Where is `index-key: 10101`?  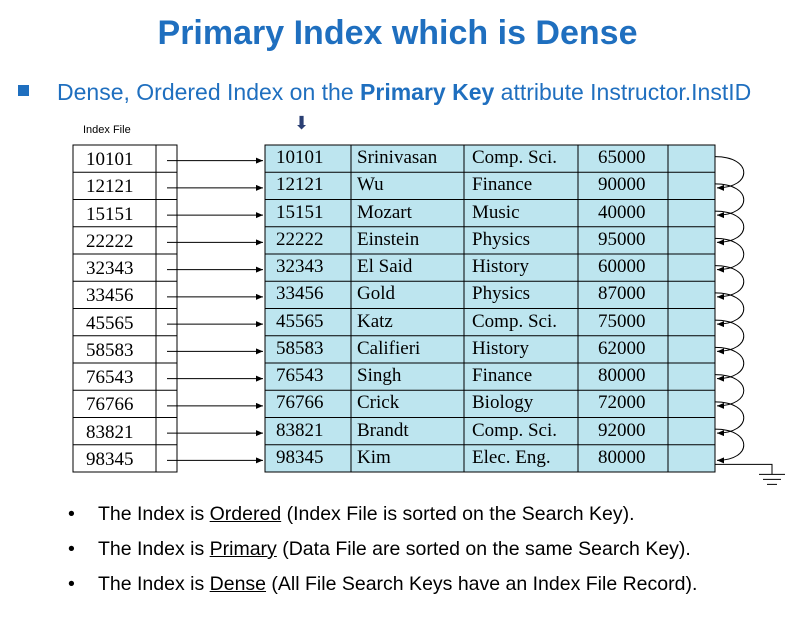 index-key: 10101 is located at coordinates (110, 159).